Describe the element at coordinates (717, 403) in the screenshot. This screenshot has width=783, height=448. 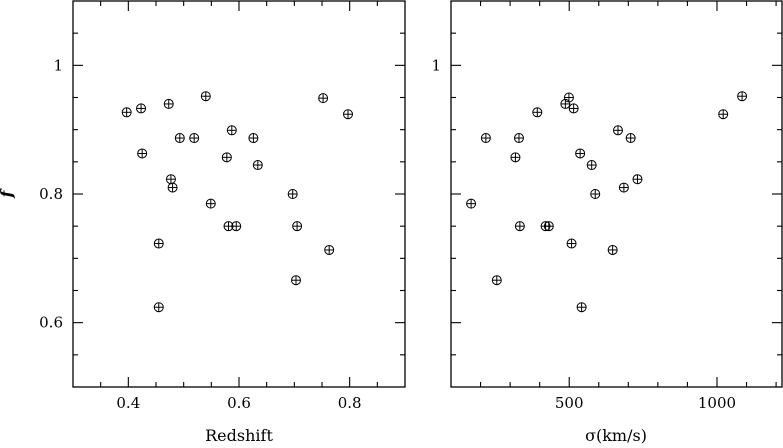
I see `x-tick-label: 1000` at that location.